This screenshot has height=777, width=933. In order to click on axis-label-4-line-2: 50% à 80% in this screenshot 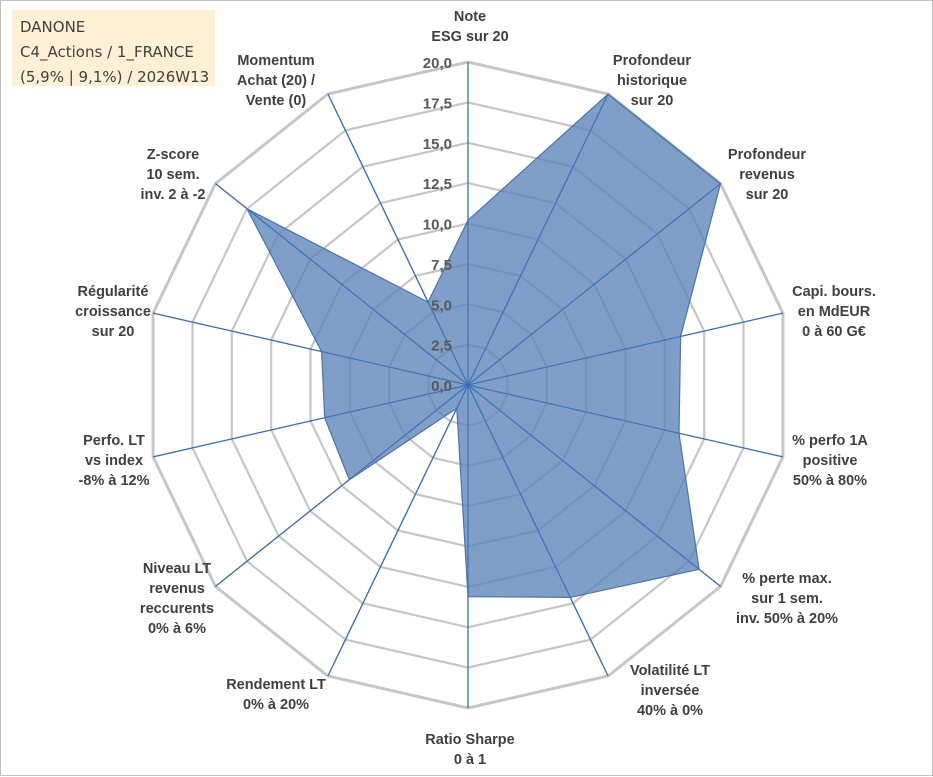, I will do `click(830, 481)`.